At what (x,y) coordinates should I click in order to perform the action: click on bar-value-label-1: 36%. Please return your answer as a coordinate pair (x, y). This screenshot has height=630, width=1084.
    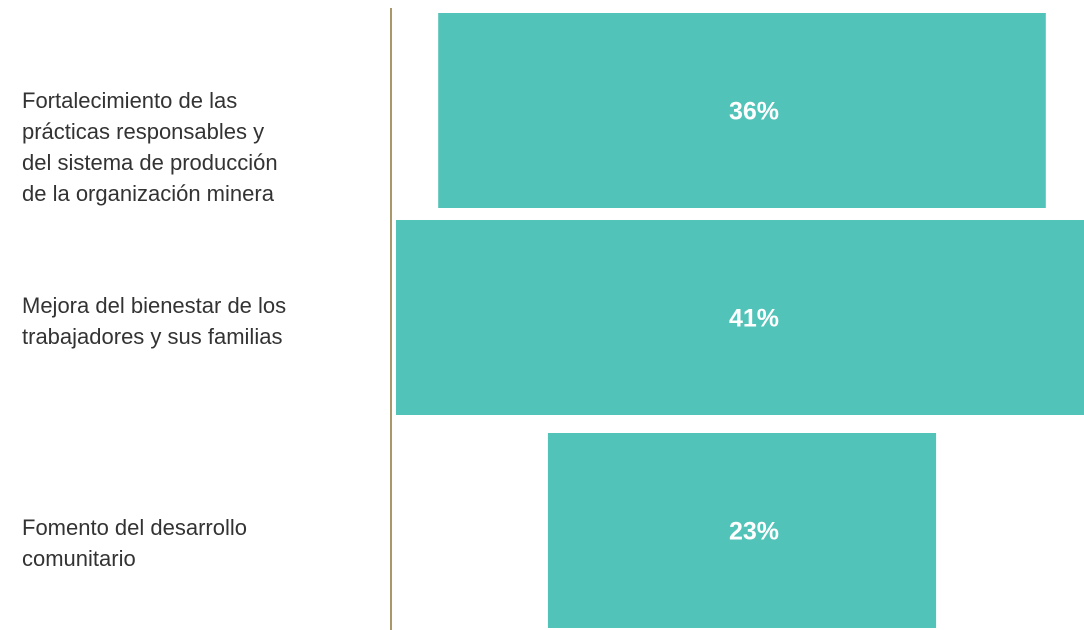
    Looking at the image, I should click on (754, 112).